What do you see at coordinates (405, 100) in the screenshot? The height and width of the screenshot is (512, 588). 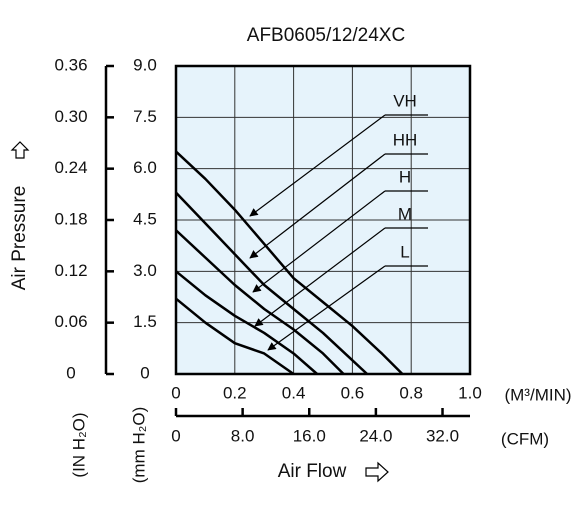 I see `curve-label: VH` at bounding box center [405, 100].